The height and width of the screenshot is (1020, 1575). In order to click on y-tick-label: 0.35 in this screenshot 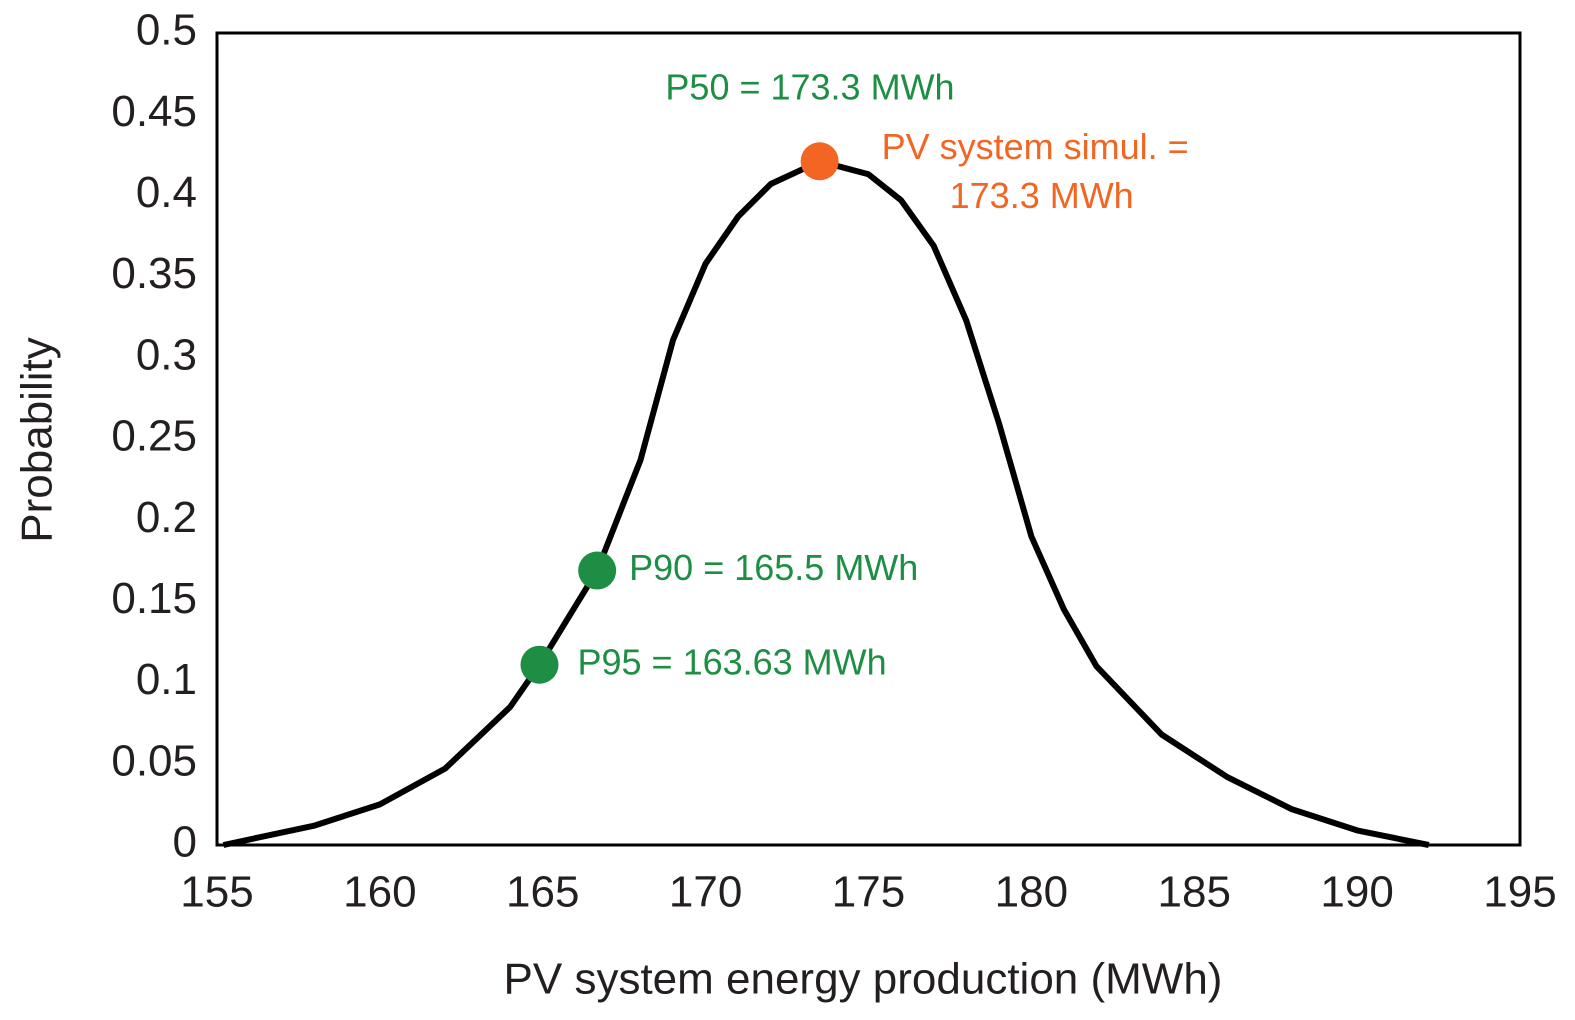, I will do `click(154, 273)`.